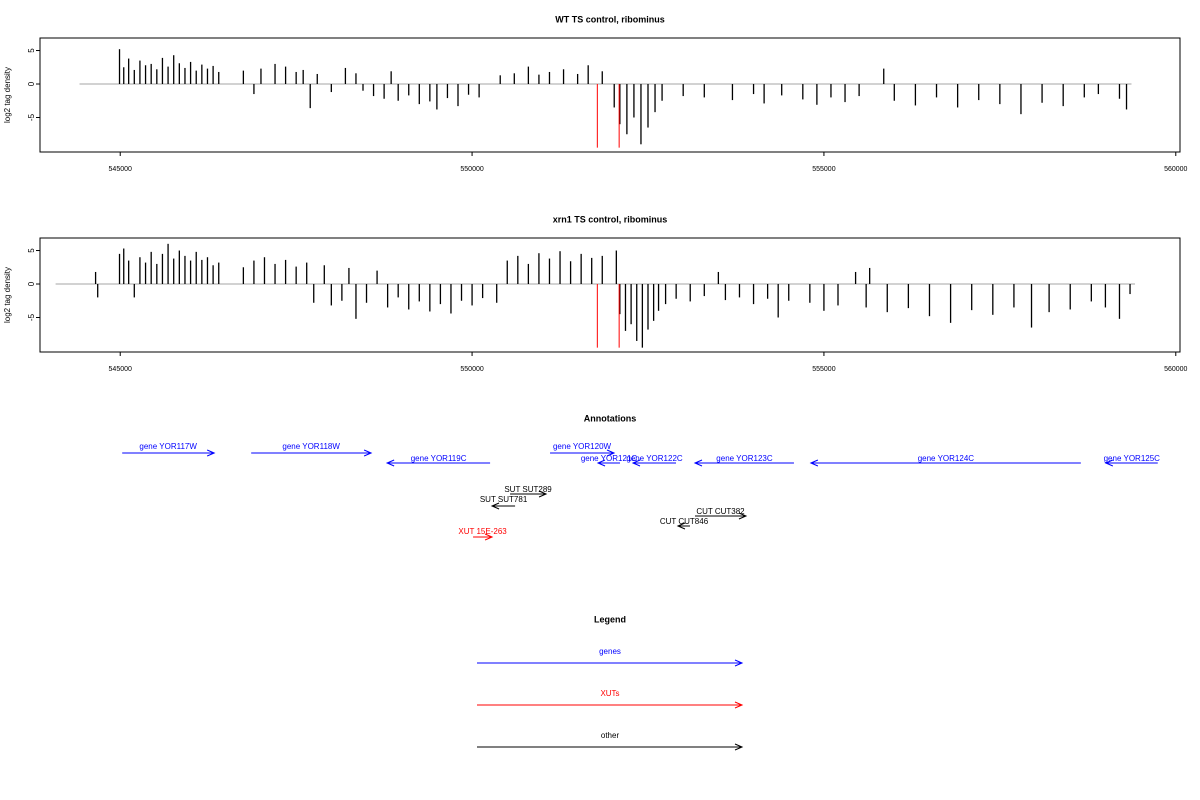 This screenshot has width=1200, height=800. I want to click on feature-label: gene YOR124C, so click(946, 458).